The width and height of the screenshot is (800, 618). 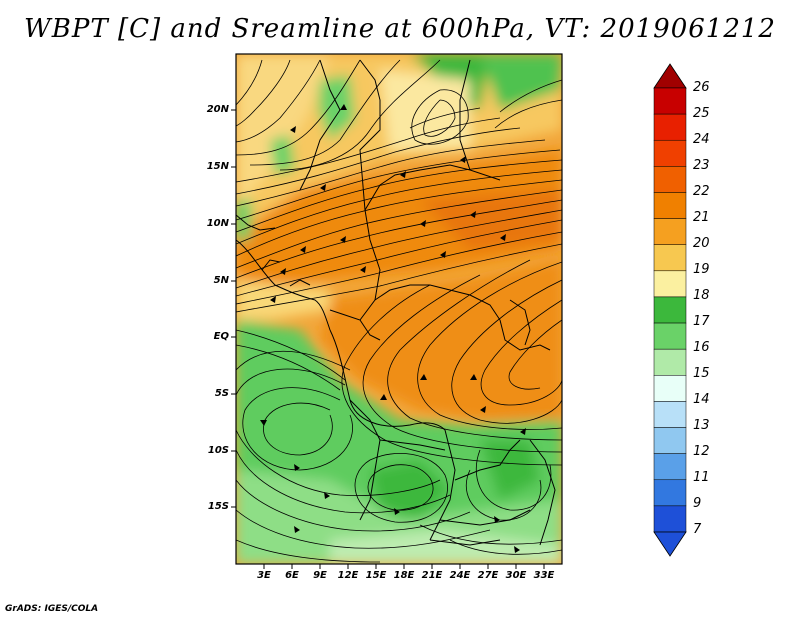 I want to click on colorbar-label-17: 17, so click(x=701, y=321).